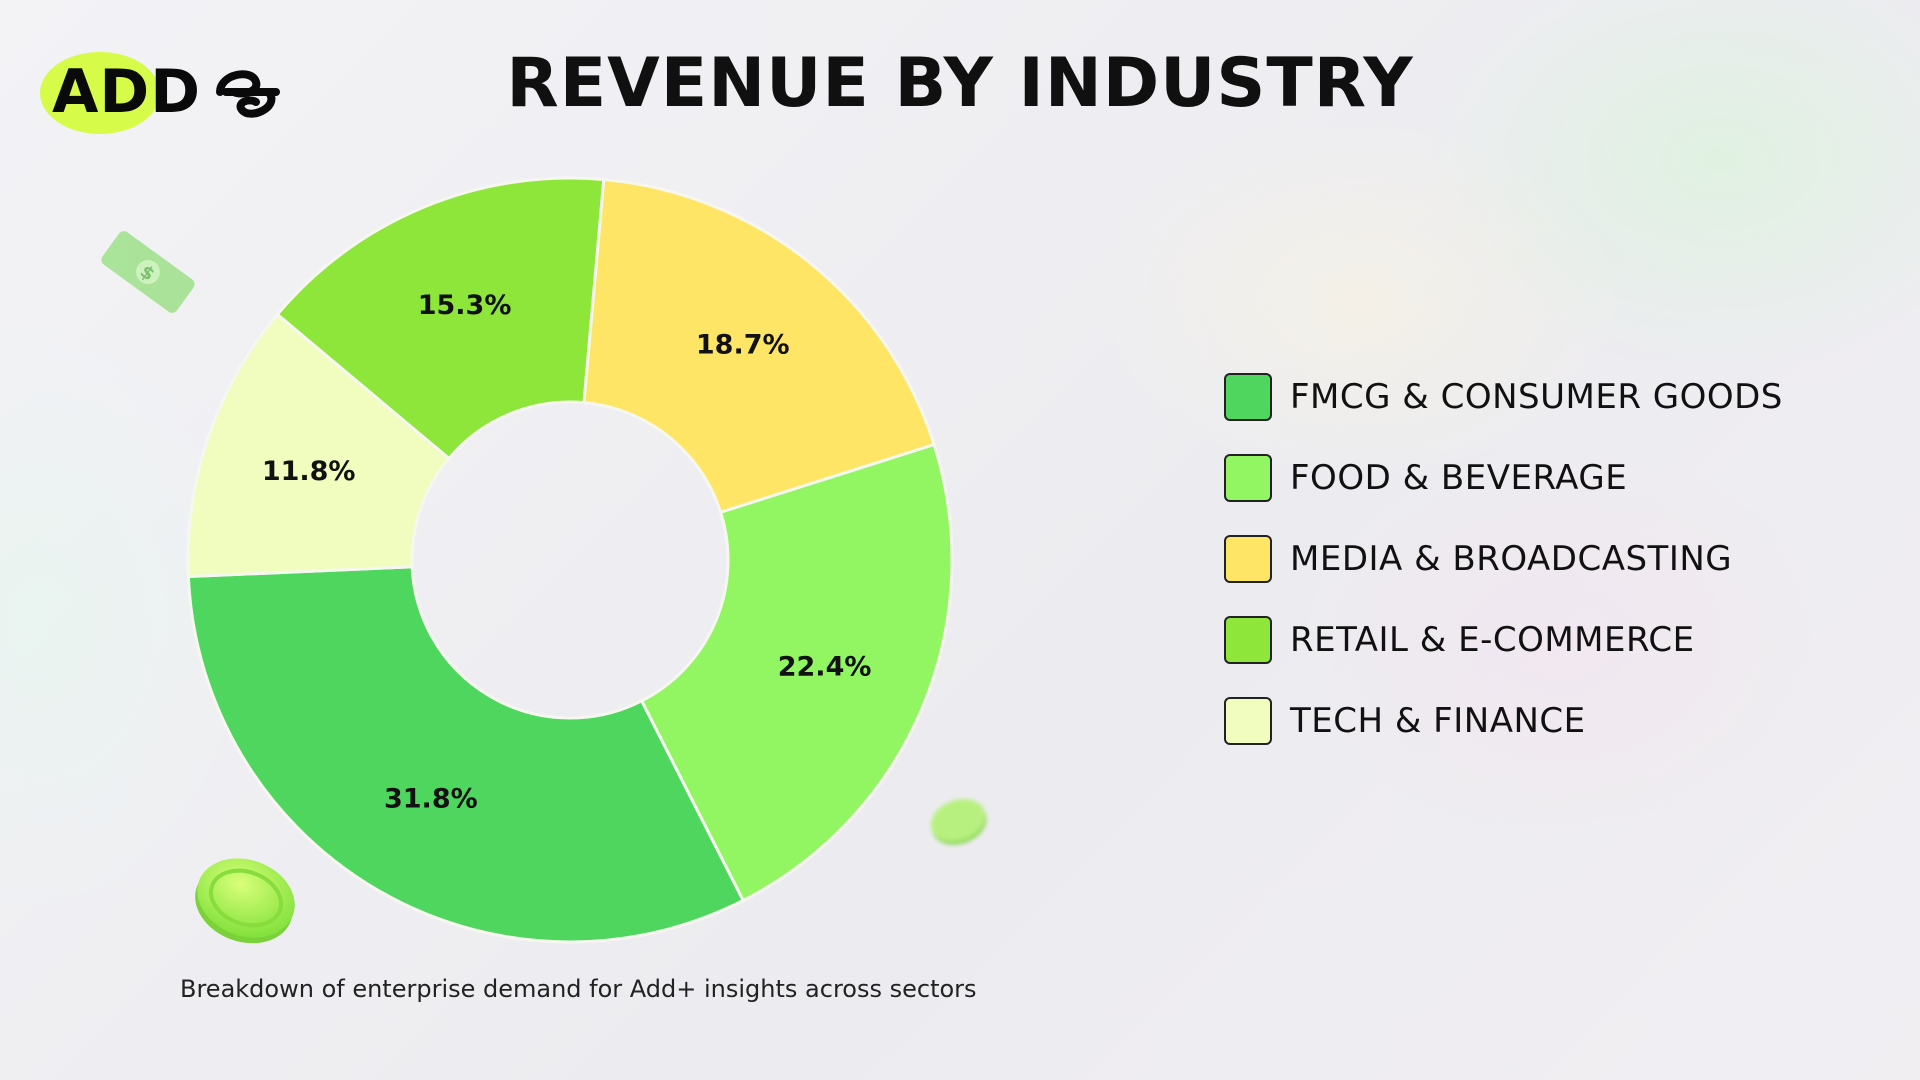 The width and height of the screenshot is (1920, 1080). Describe the element at coordinates (248, 94) in the screenshot. I see `logo-plus-mark-icon` at that location.